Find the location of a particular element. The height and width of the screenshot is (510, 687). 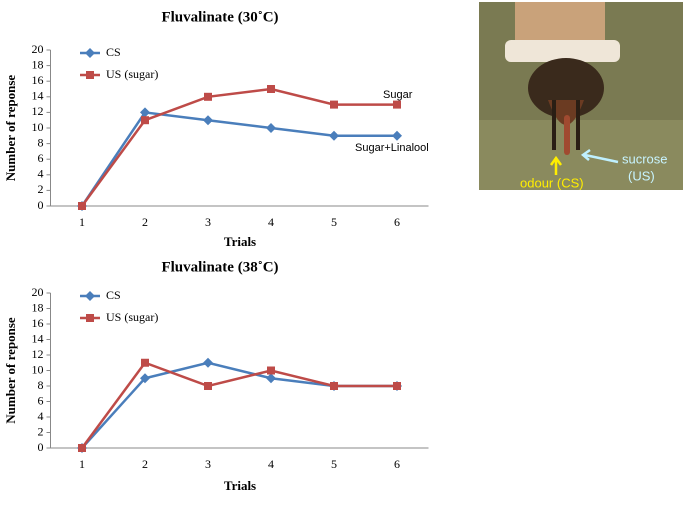

photo-label: odour (CS) is located at coordinates (552, 182).